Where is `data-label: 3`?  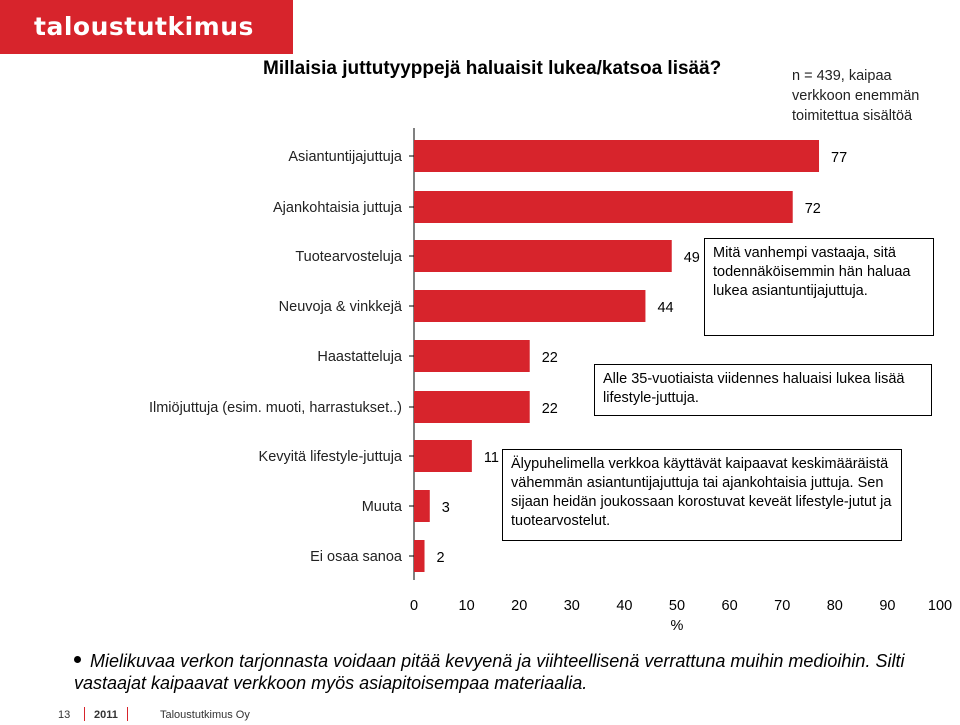 data-label: 3 is located at coordinates (446, 508).